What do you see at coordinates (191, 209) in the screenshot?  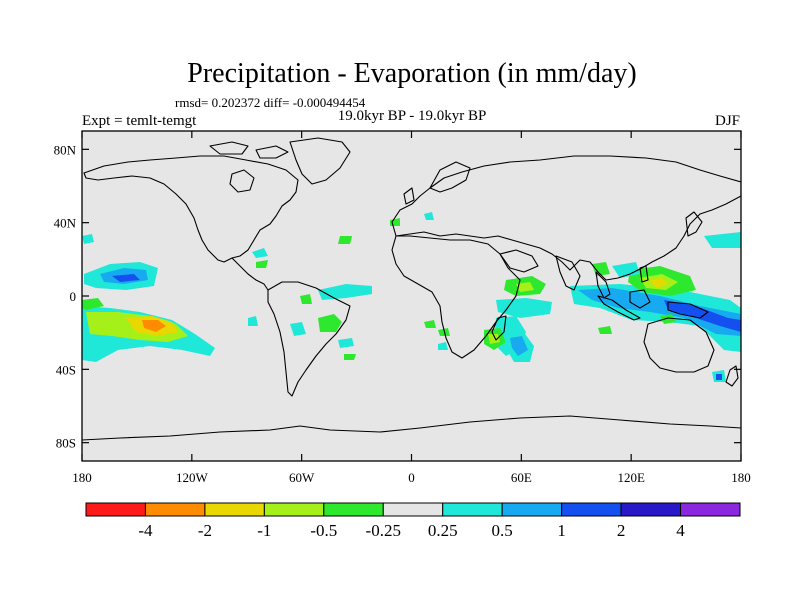 I see `coast-north-america` at bounding box center [191, 209].